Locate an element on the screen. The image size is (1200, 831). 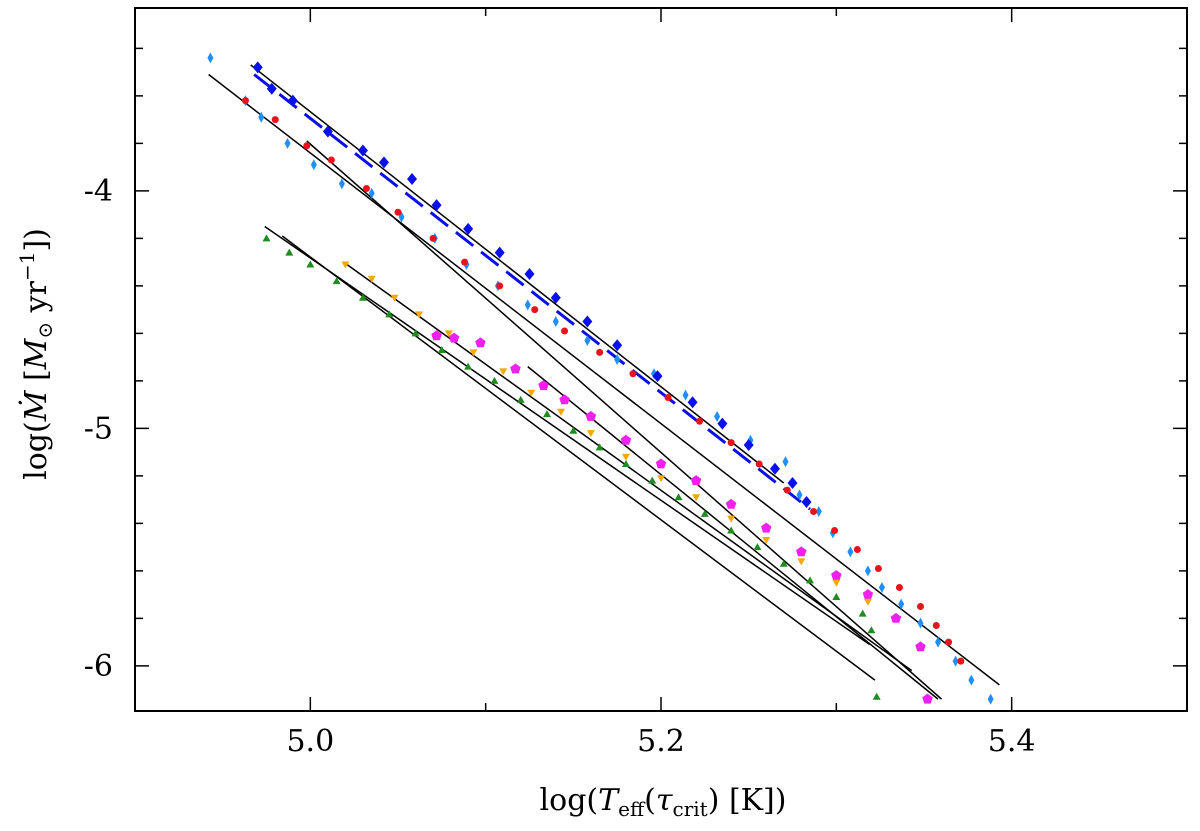
y-axis-title: log(Ṁ [M⊙ yr−1]) is located at coordinates (36, 354).